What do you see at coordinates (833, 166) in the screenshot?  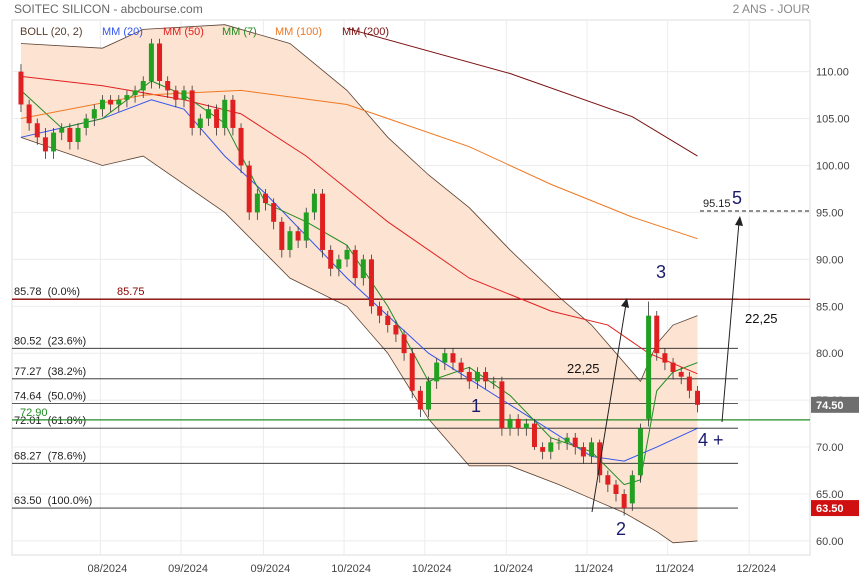 I see `y-tick-label: 100.00` at bounding box center [833, 166].